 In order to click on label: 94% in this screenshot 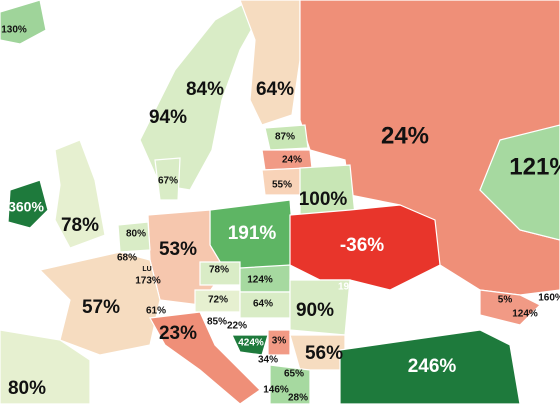, I will do `click(168, 117)`.